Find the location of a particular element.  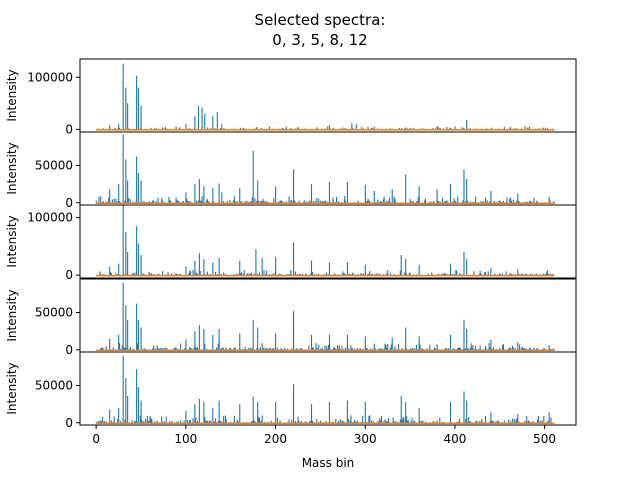

y-axis-label: Intensity is located at coordinates (12, 315).